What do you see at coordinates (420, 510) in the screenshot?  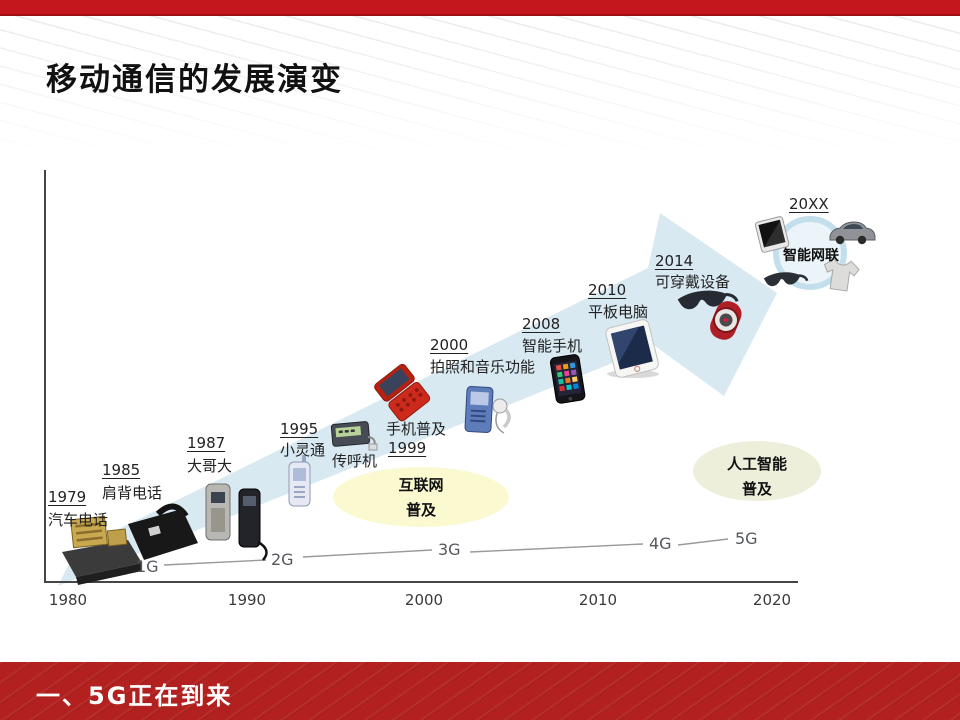 I see `internet-bubble-line2: 普及` at bounding box center [420, 510].